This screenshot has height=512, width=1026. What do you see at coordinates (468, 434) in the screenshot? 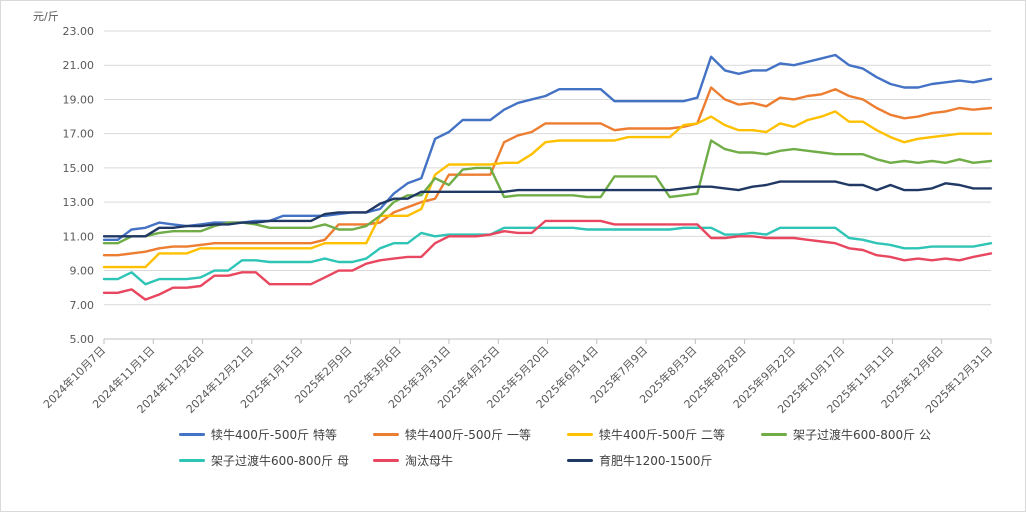
I see `legend-label: 犊牛400斤-500斤 一等` at bounding box center [468, 434].